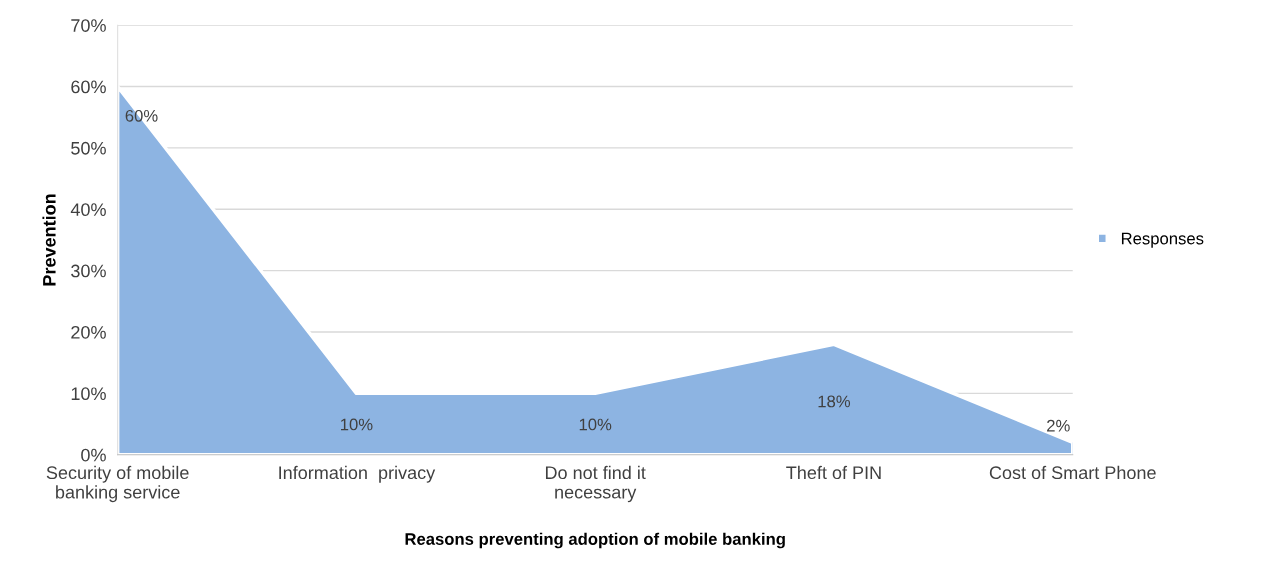 The width and height of the screenshot is (1265, 586). Describe the element at coordinates (357, 474) in the screenshot. I see `x-tick-label: Information privacy` at that location.